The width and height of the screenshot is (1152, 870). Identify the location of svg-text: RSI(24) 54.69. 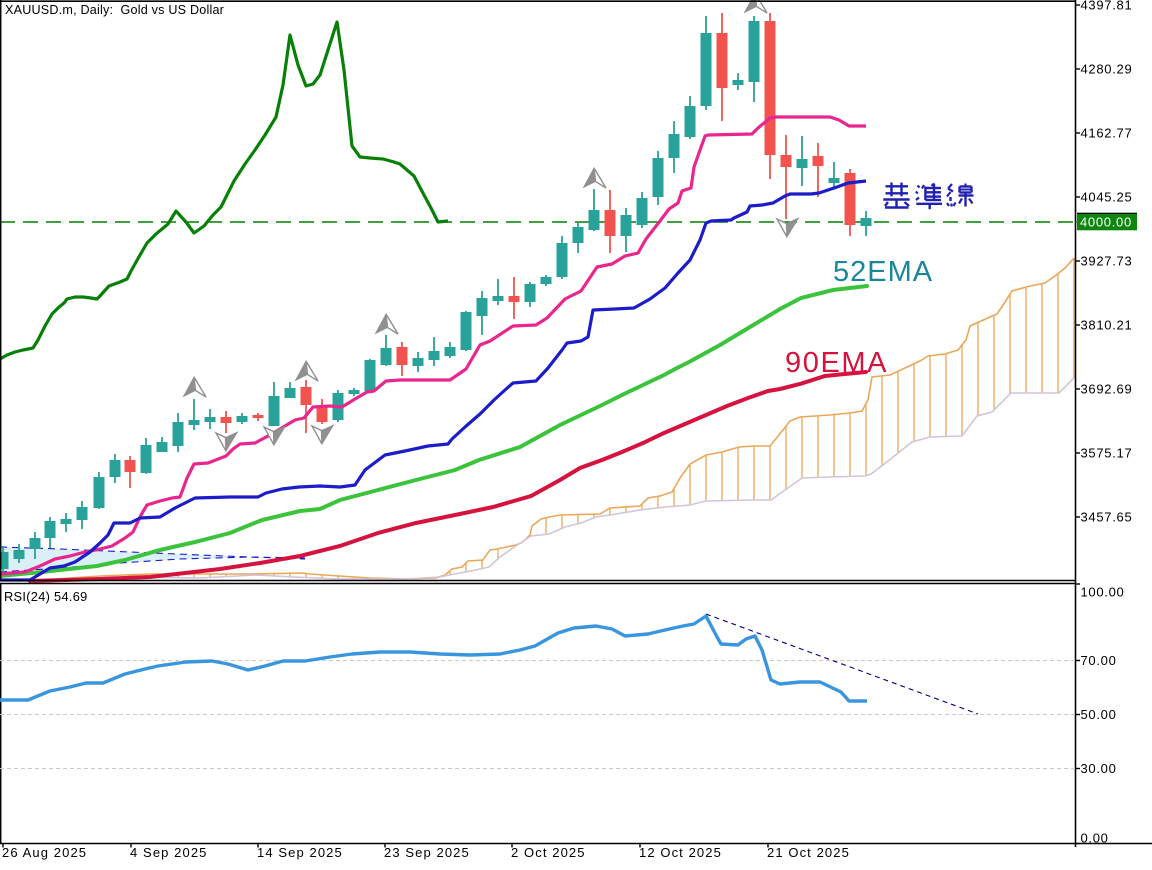
(46, 596).